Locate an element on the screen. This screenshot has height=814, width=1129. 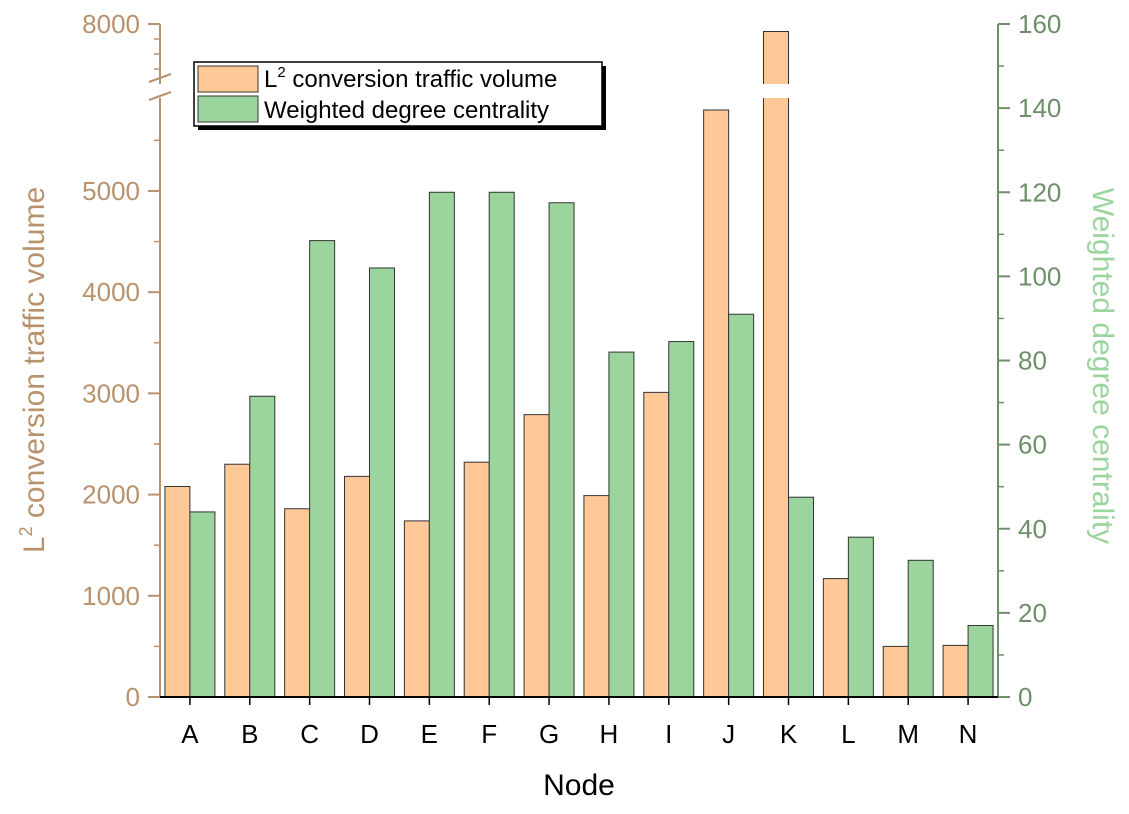
right-tick-label-0: 0 is located at coordinates (1025, 697).